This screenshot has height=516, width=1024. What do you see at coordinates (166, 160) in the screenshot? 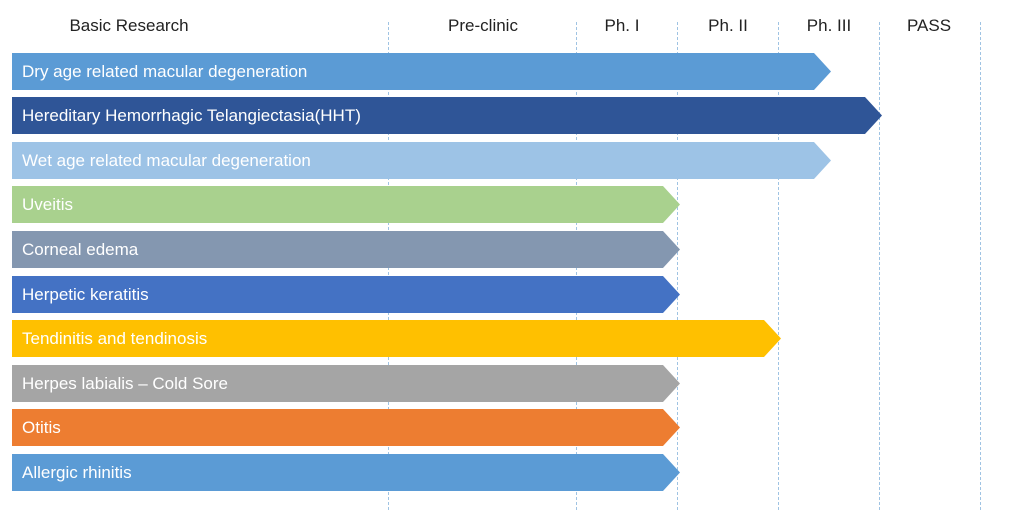
I see `pipeline-indication-label: Wet age related macular degeneration` at bounding box center [166, 160].